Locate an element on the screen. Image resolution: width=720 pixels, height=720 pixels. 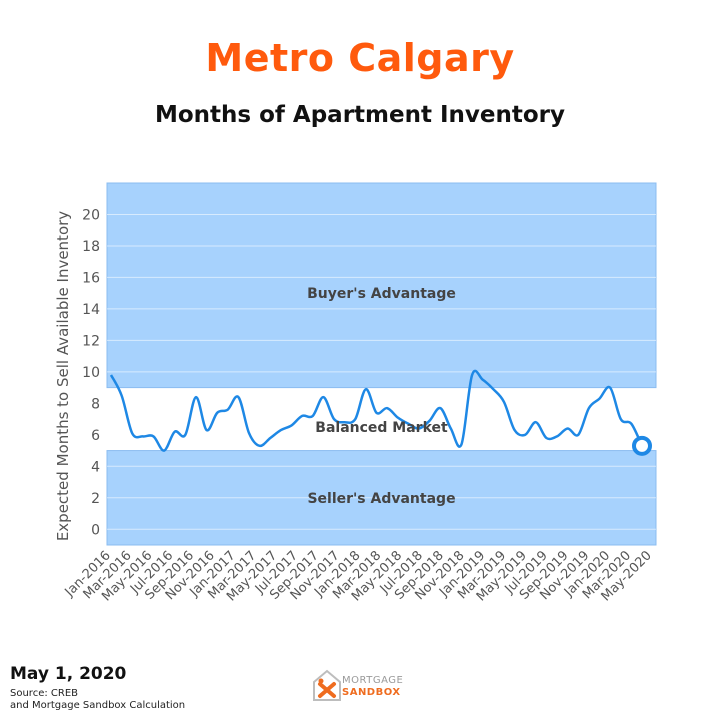
source-line-1: Source: CREB is located at coordinates (44, 693).